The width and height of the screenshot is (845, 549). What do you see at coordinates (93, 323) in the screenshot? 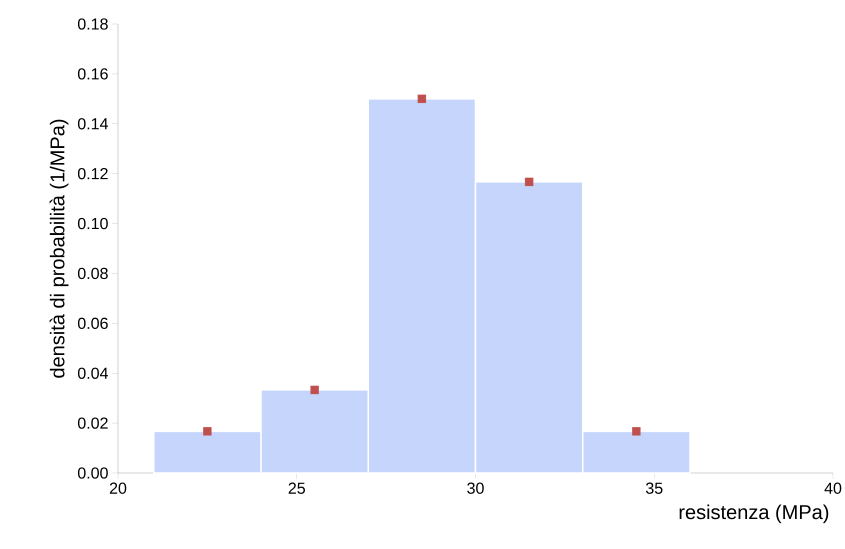
I see `y-tick-label: 0.06` at bounding box center [93, 323].